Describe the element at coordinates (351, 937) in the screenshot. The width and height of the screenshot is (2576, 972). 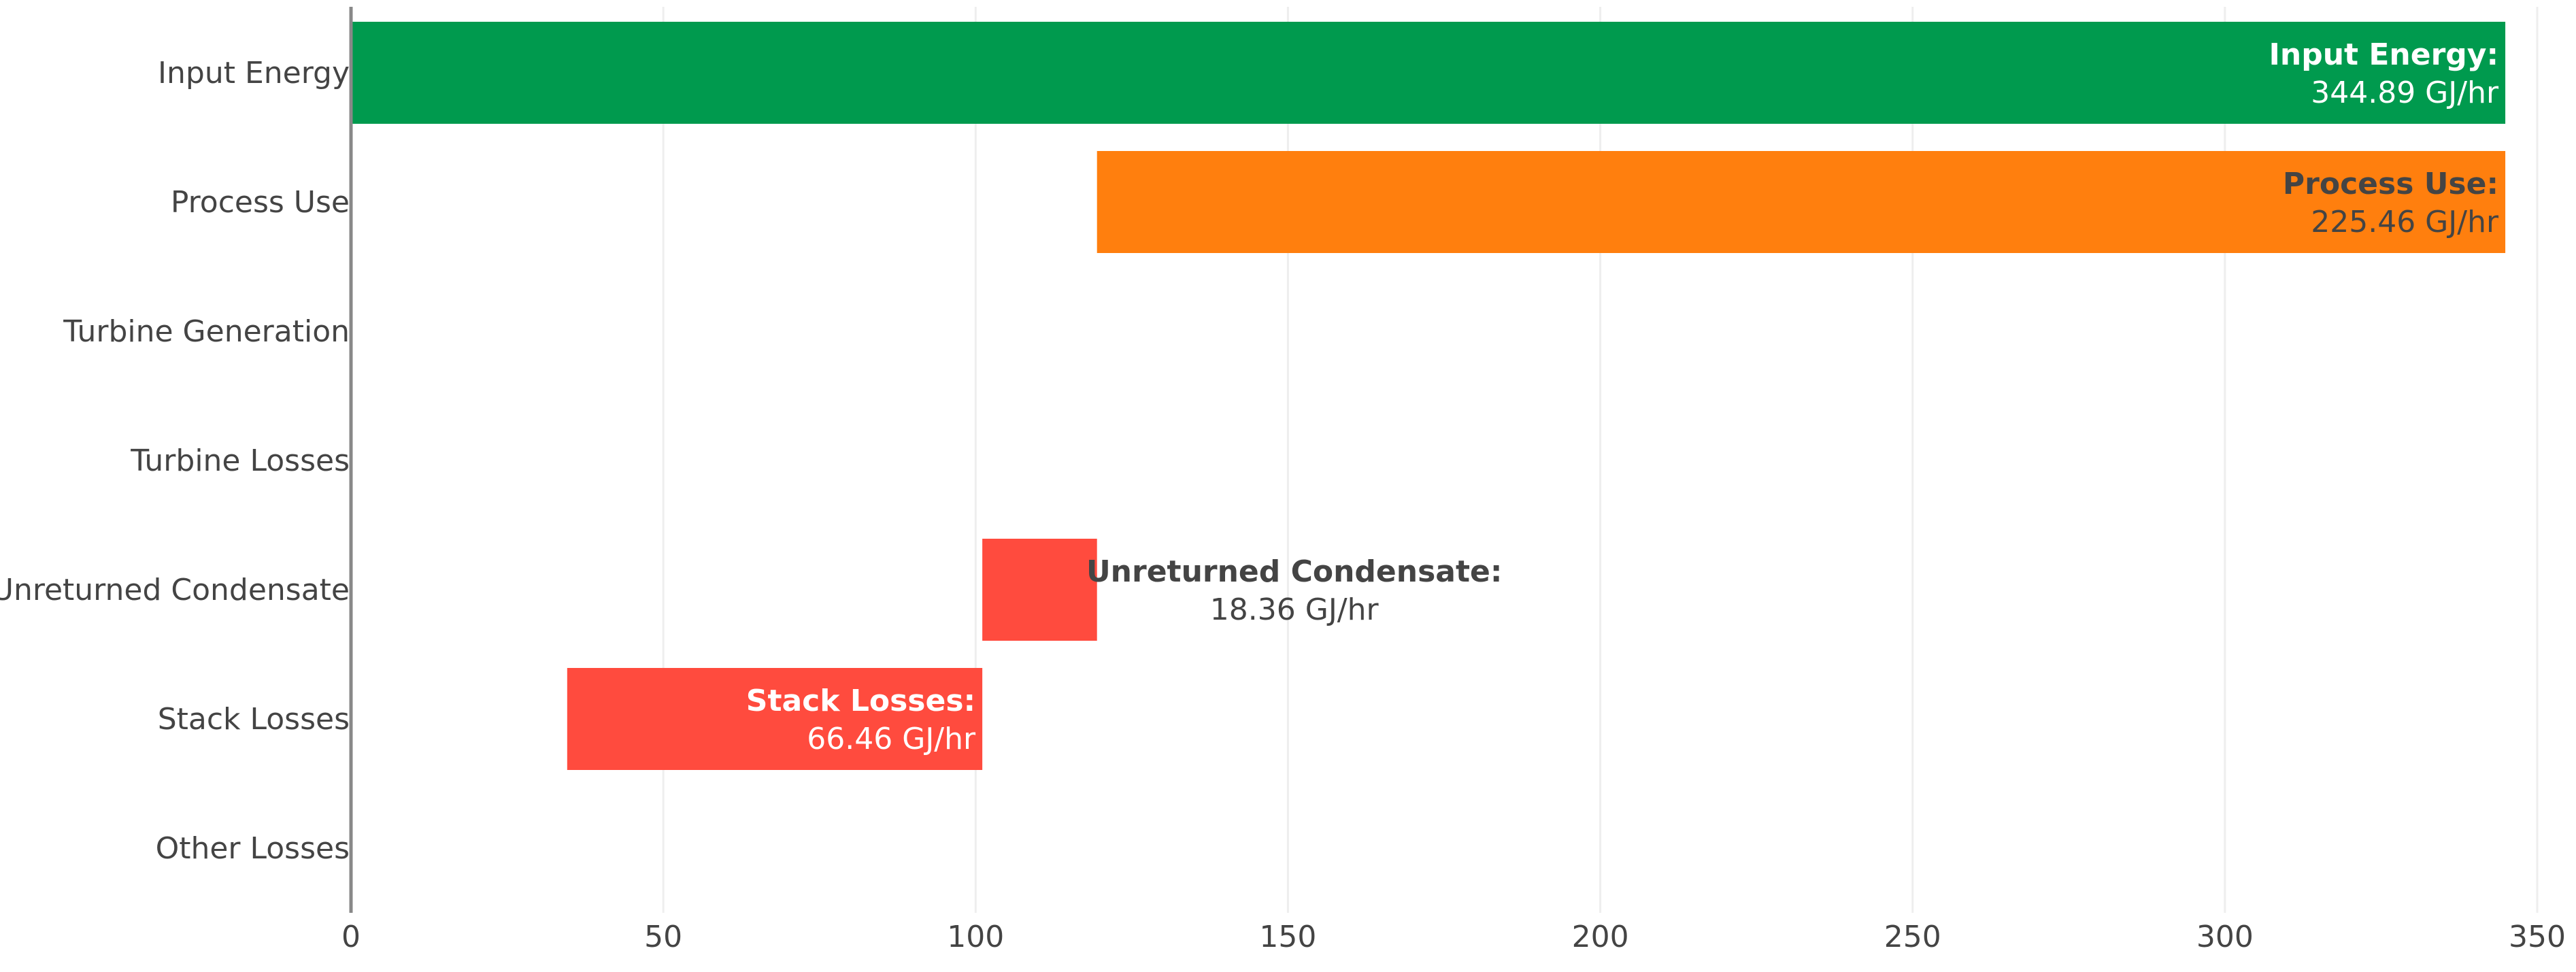
I see `x-tick-label: 0` at that location.